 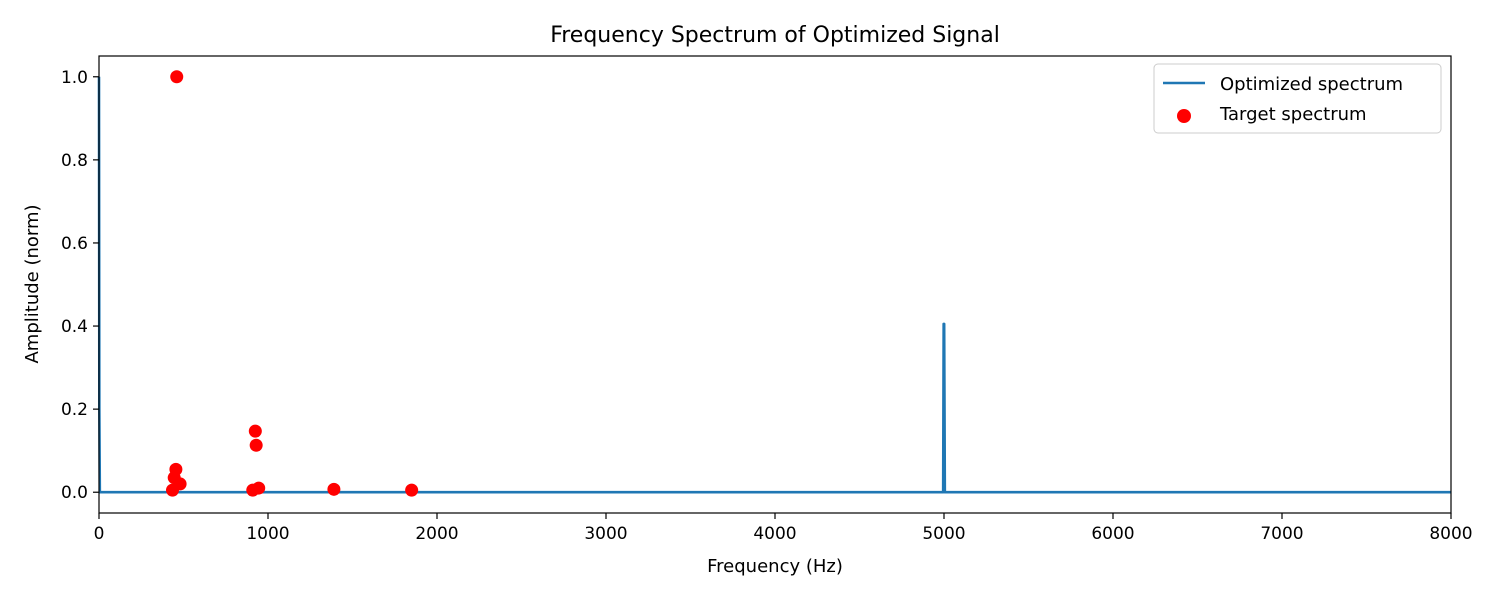 I want to click on y-tick-label: 1.0, so click(x=74, y=78).